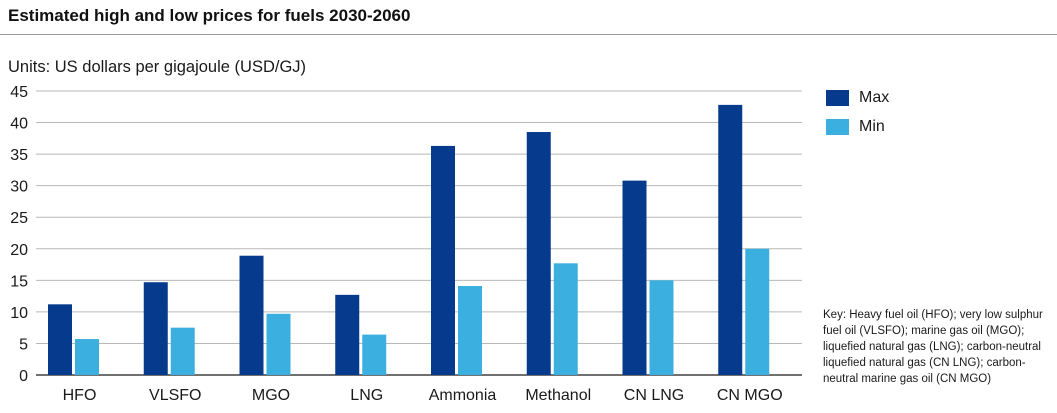 The image size is (1057, 413). What do you see at coordinates (470, 330) in the screenshot?
I see `bar-min-ammonia` at bounding box center [470, 330].